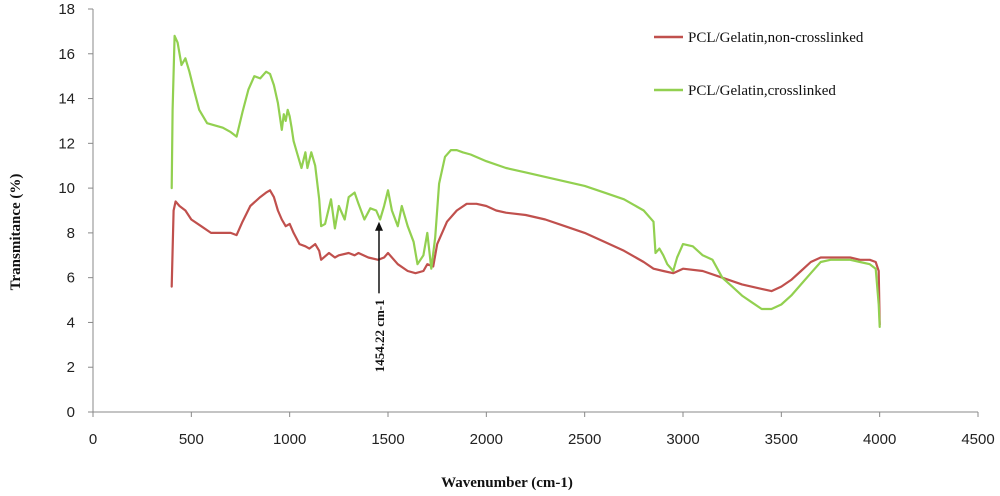 The width and height of the screenshot is (1000, 496). What do you see at coordinates (378, 226) in the screenshot?
I see `annotation-arrow-head` at bounding box center [378, 226].